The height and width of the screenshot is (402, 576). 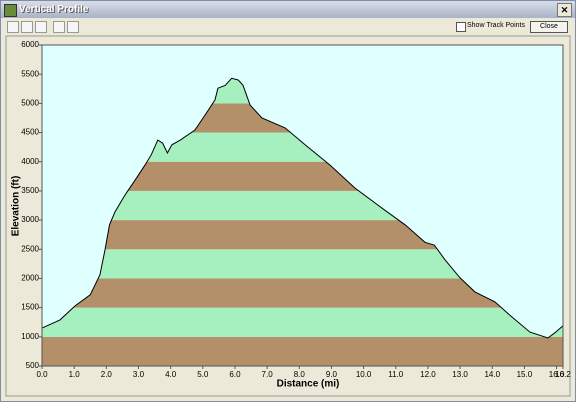 What do you see at coordinates (549, 27) in the screenshot?
I see `close-button: Close` at bounding box center [549, 27].